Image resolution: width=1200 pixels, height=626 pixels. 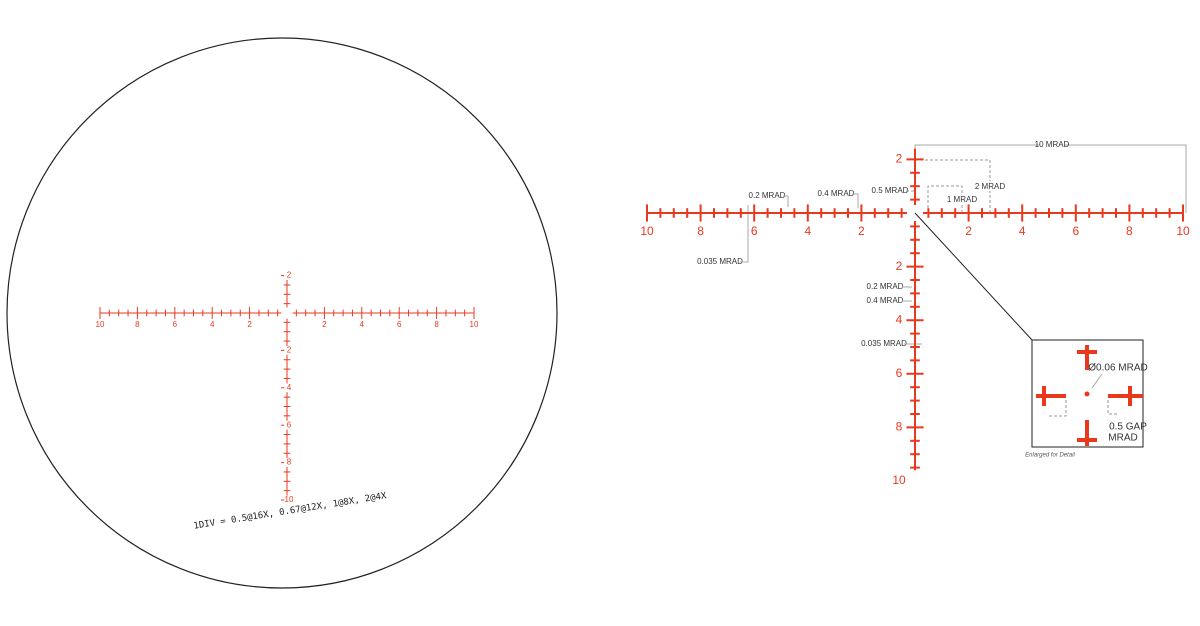 What do you see at coordinates (1128, 427) in the screenshot?
I see `inset-label: 0.5 GAP` at bounding box center [1128, 427].